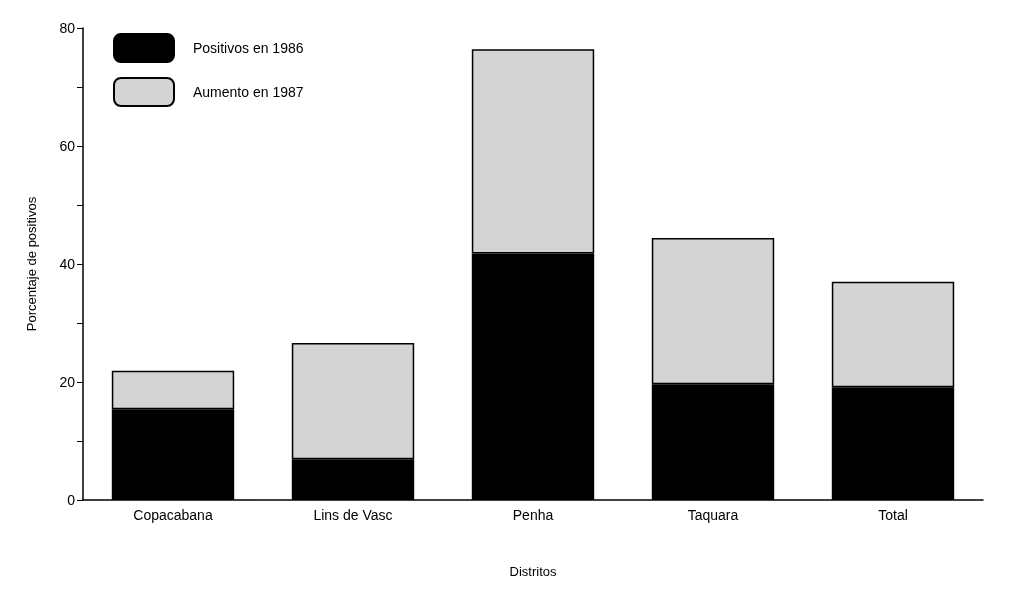 The image size is (1016, 593). Describe the element at coordinates (67, 146) in the screenshot. I see `y-tick-label: 60` at that location.